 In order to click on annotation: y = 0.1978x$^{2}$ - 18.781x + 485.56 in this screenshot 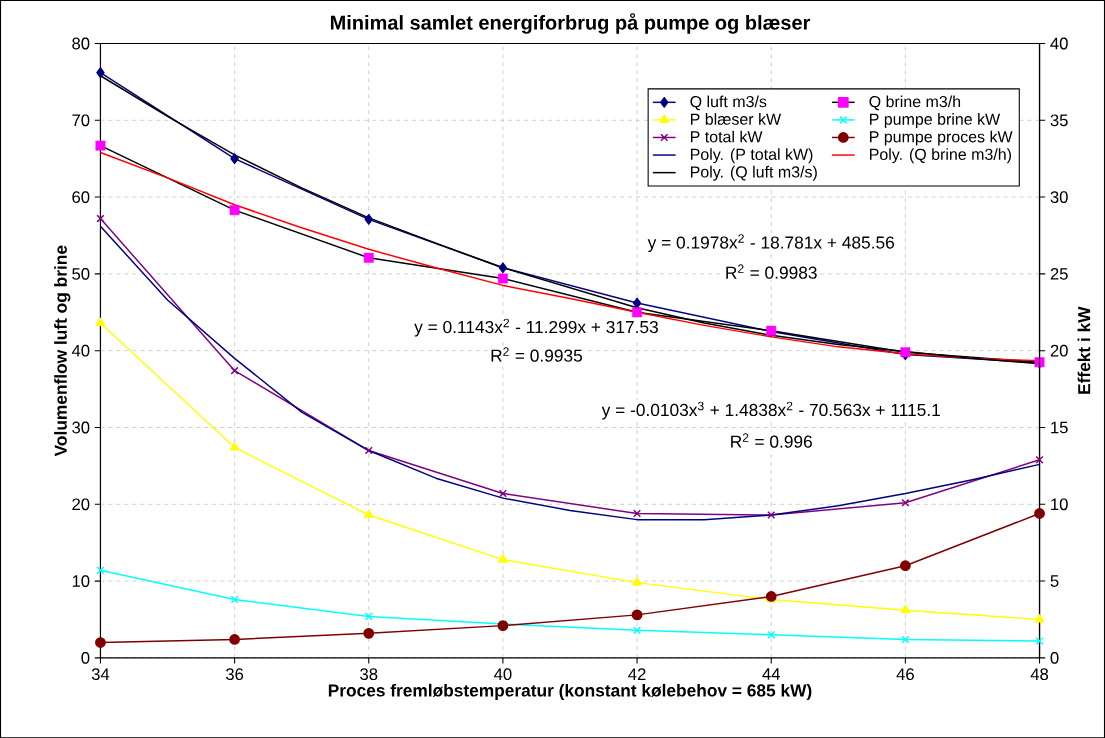, I will do `click(771, 243)`.